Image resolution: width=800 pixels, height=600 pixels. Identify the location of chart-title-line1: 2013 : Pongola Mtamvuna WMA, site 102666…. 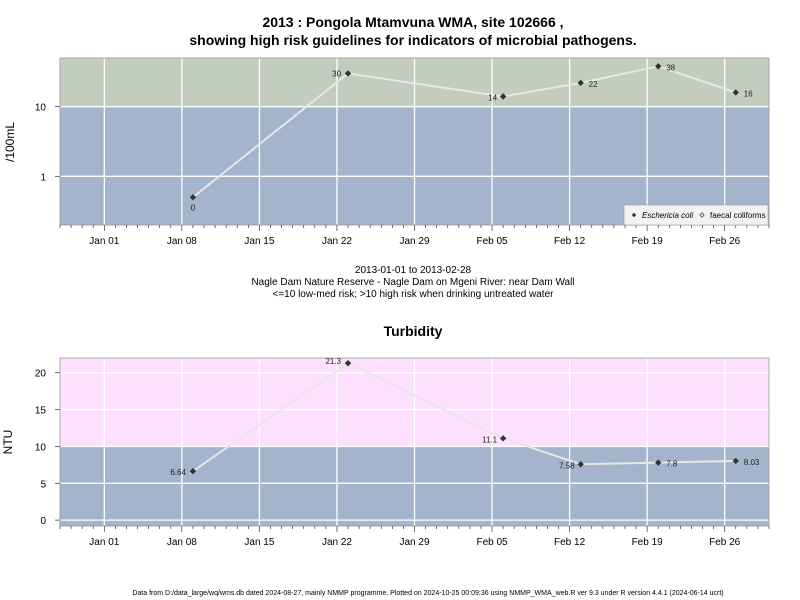
(412, 22).